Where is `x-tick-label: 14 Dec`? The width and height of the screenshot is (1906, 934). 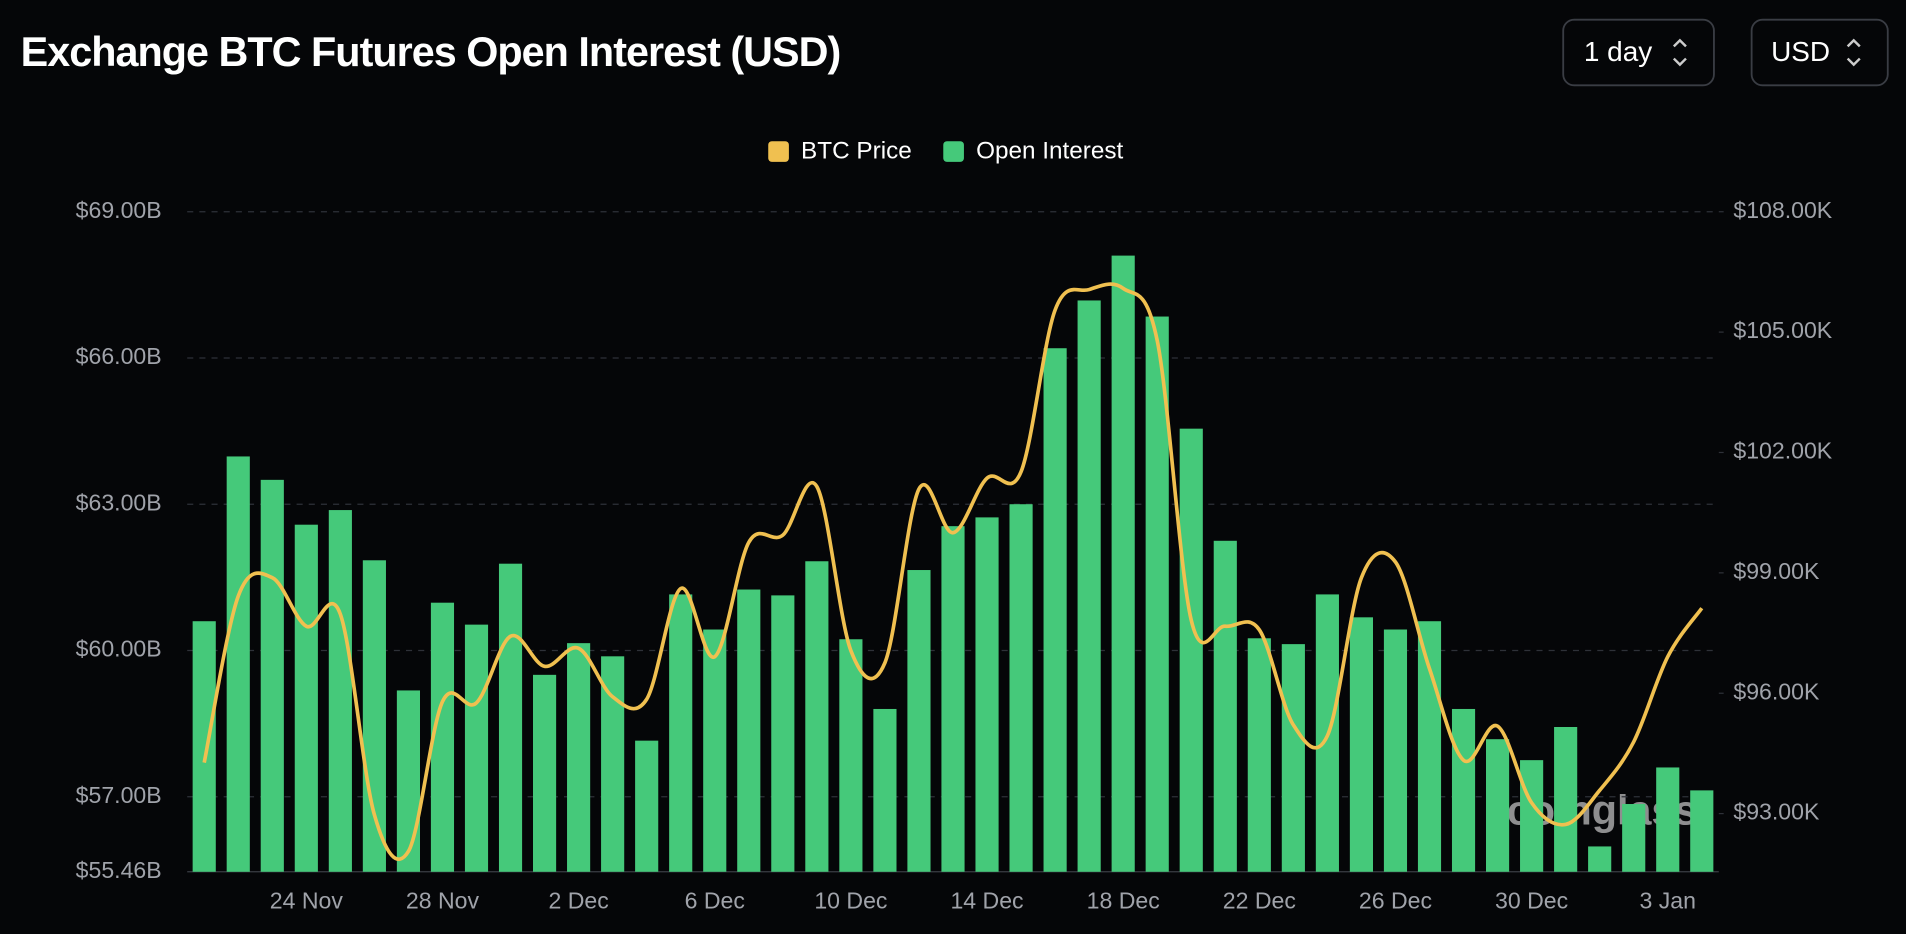 x-tick-label: 14 Dec is located at coordinates (986, 900).